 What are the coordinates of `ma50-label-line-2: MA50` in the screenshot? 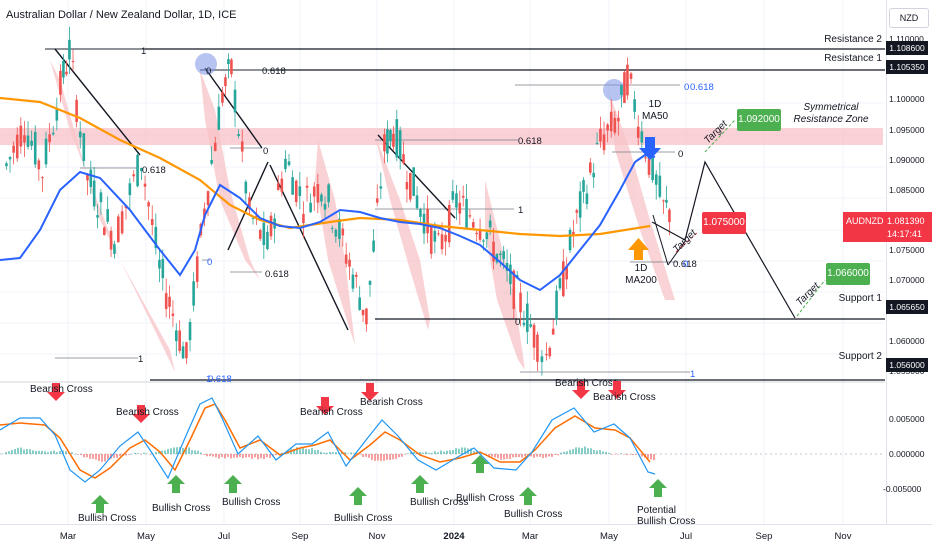 It's located at (655, 116).